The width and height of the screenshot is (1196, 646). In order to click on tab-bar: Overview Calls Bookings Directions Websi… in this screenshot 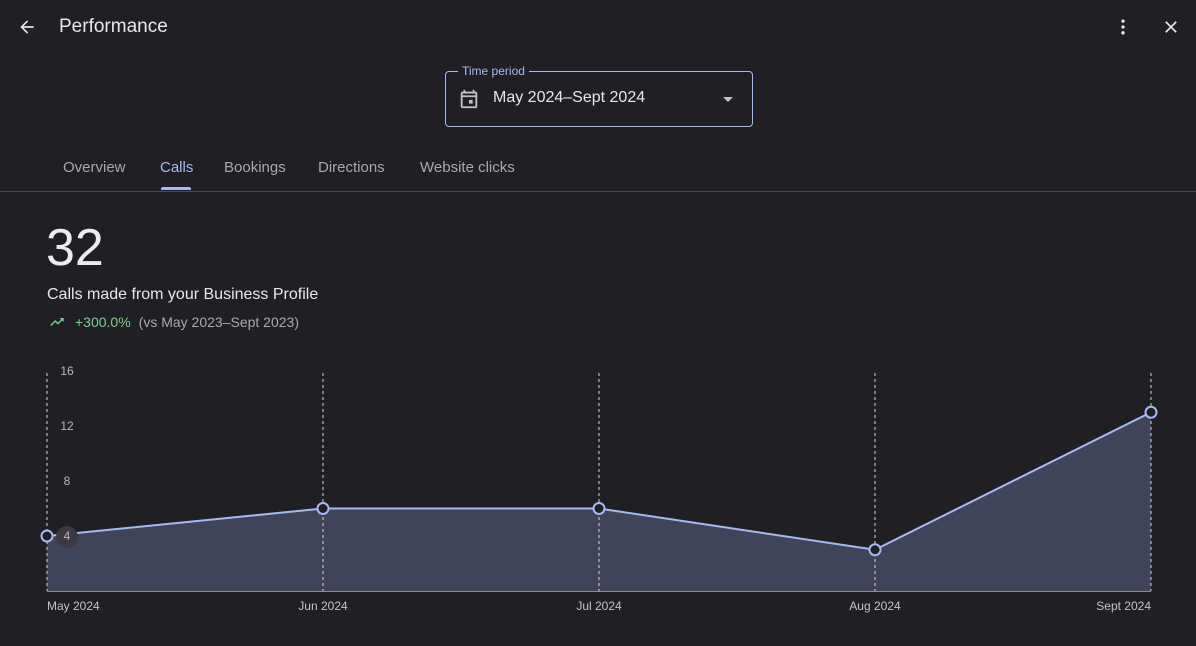, I will do `click(598, 168)`.